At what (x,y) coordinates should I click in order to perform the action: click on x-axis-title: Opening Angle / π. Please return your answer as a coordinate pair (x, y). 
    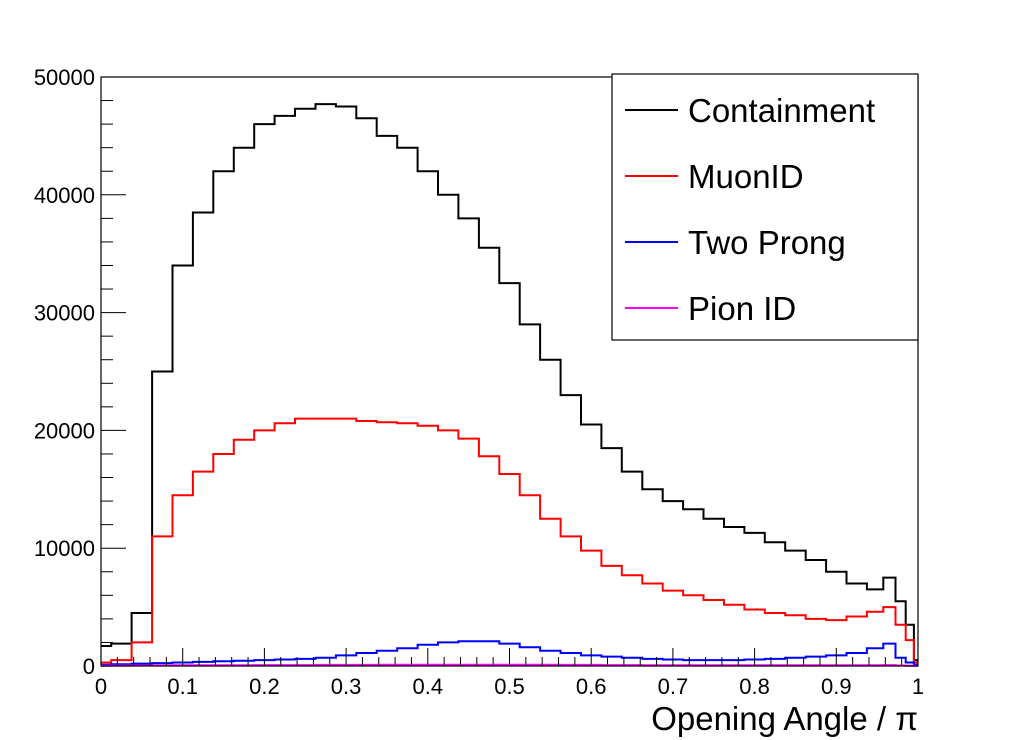
    Looking at the image, I should click on (784, 718).